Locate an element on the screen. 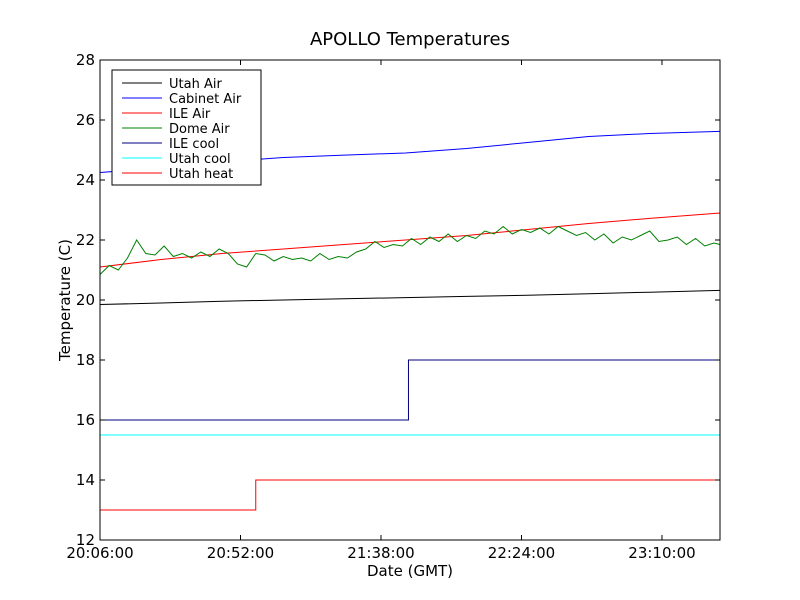 This screenshot has width=800, height=600. legend-label-utah-heat: Utah heat is located at coordinates (201, 174).